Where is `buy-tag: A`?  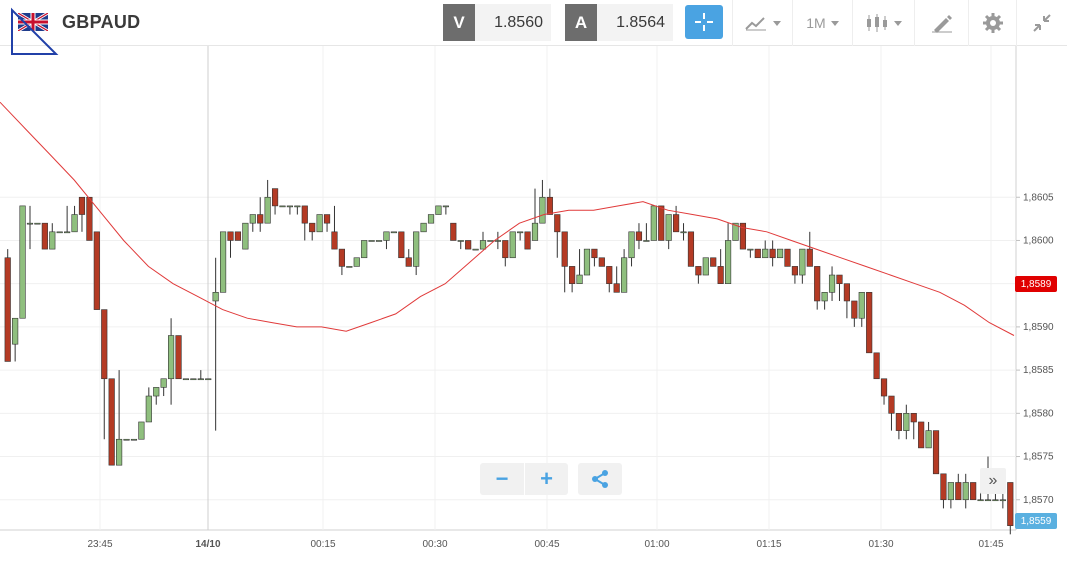 buy-tag: A is located at coordinates (581, 22).